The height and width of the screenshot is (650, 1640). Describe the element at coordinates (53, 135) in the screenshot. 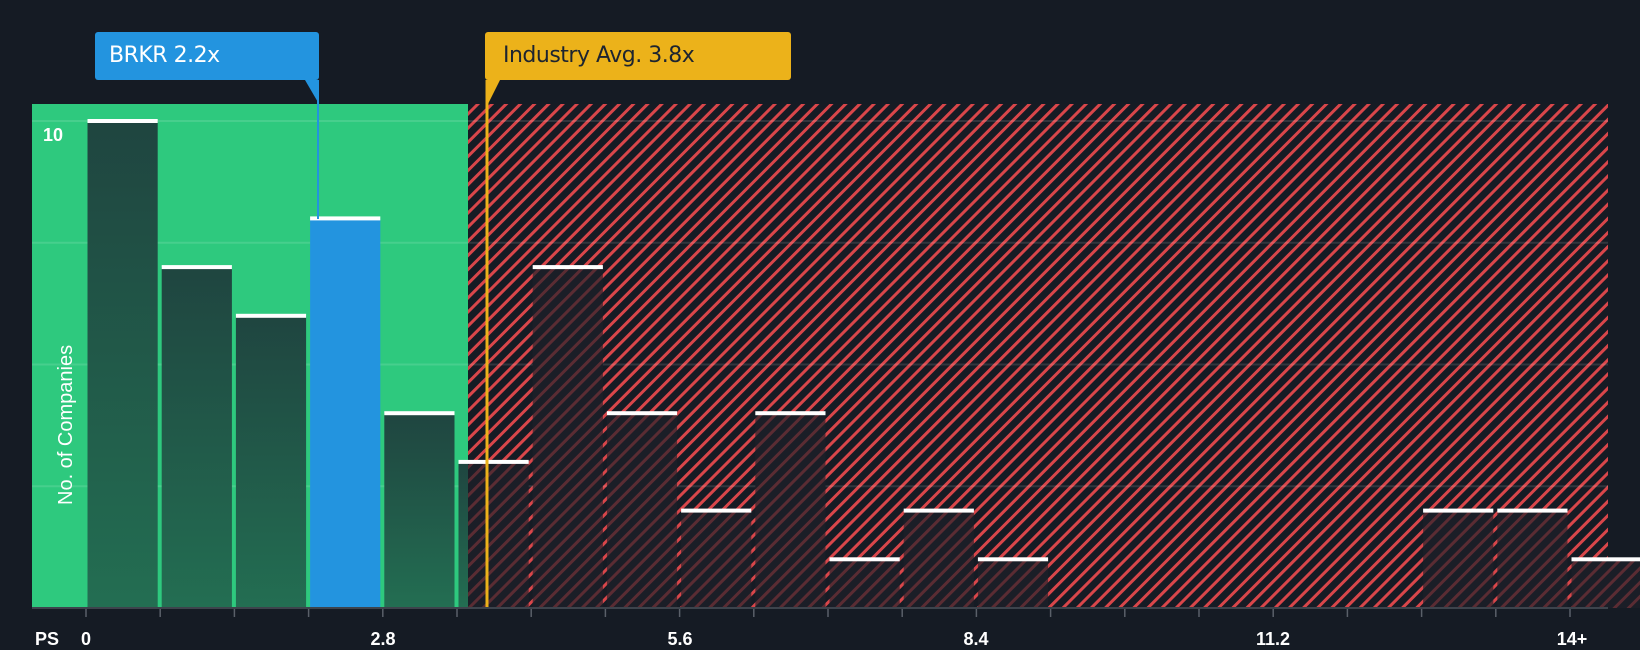

I see `y-tick-max: 10` at that location.